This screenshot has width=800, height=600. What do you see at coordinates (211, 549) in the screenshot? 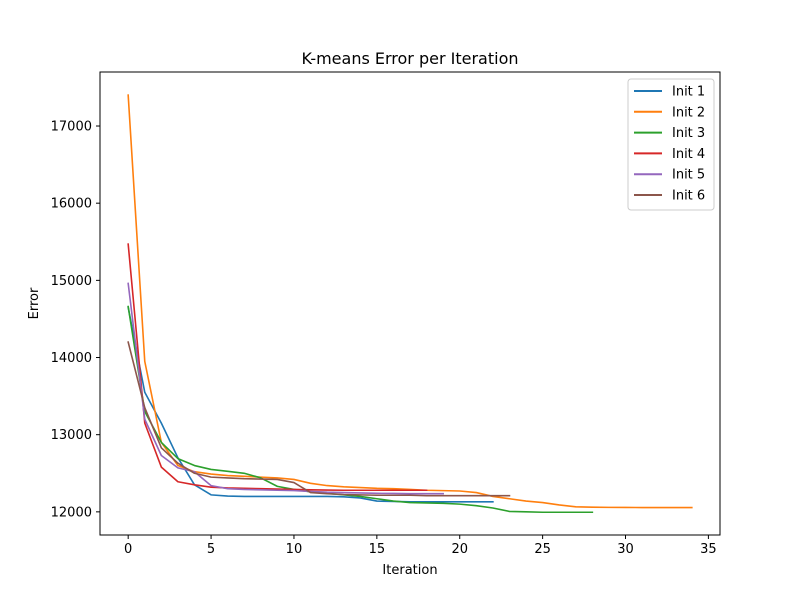
I see `x-tick-label: 5` at bounding box center [211, 549].